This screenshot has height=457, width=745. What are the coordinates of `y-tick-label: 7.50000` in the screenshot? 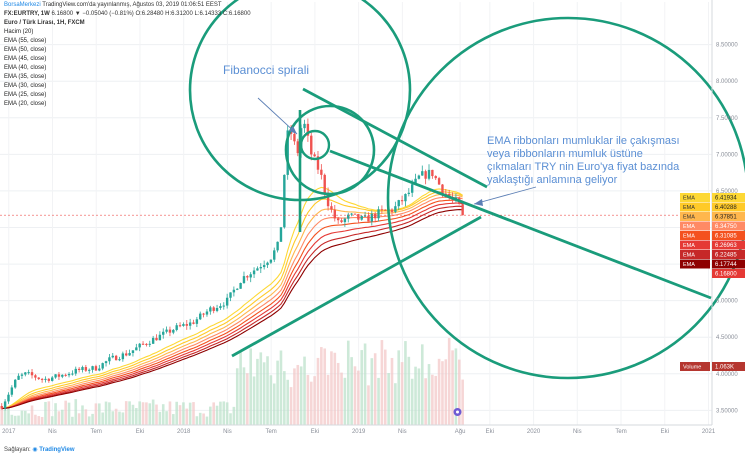 It's located at (727, 119).